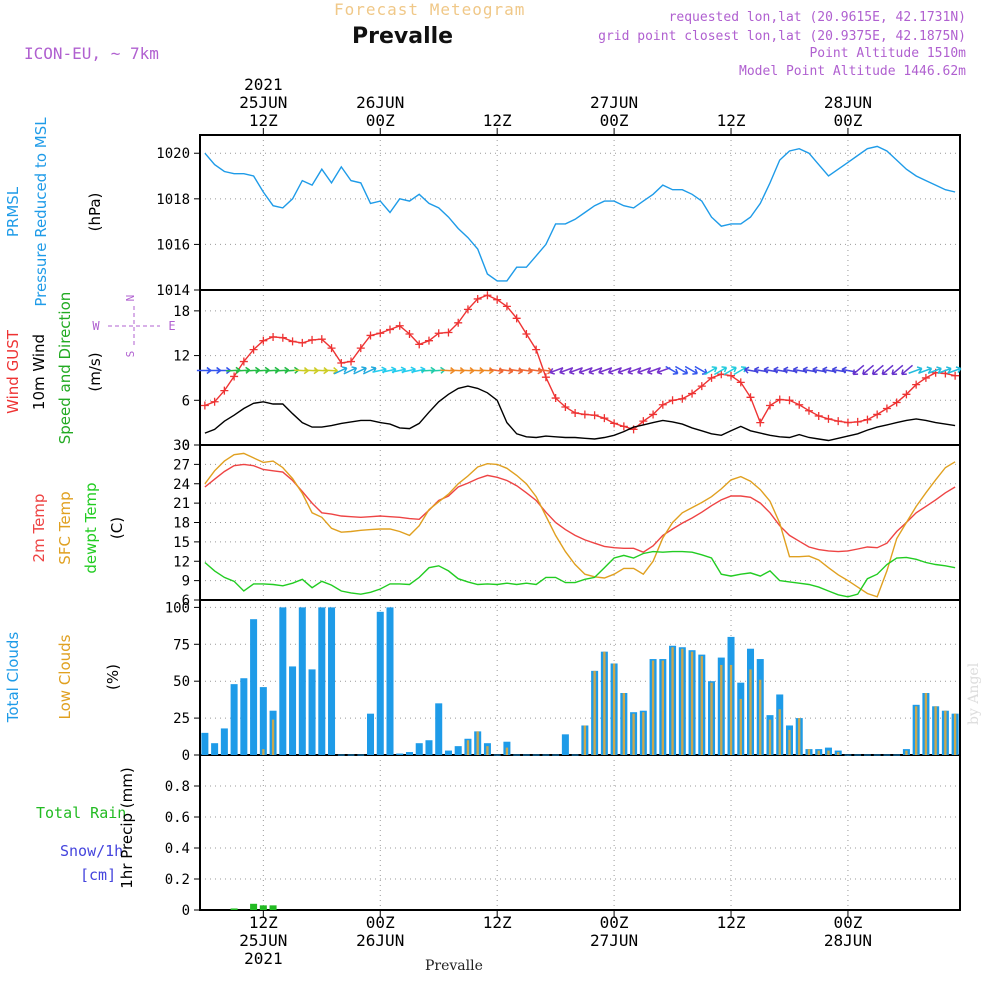  Describe the element at coordinates (403, 36) in the screenshot. I see `chart-title: Prevalle` at that location.